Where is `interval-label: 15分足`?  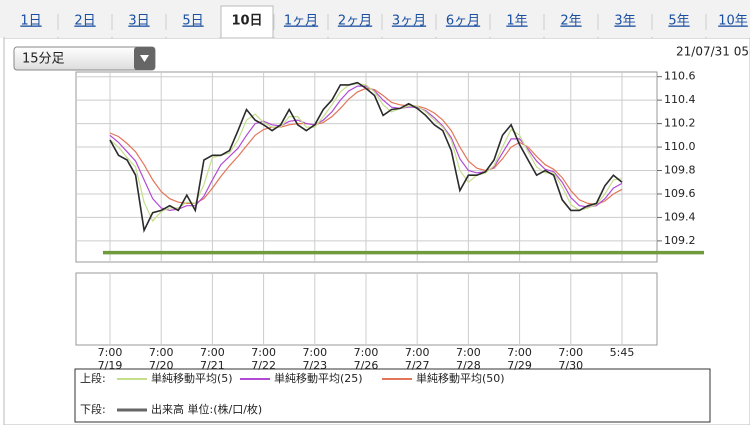
interval-label: 15分足 is located at coordinates (43, 59).